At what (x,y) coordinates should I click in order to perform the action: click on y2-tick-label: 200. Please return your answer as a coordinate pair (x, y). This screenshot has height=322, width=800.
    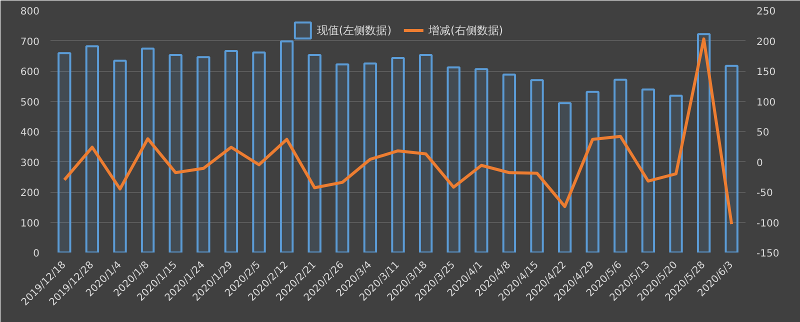
    Looking at the image, I should click on (766, 42).